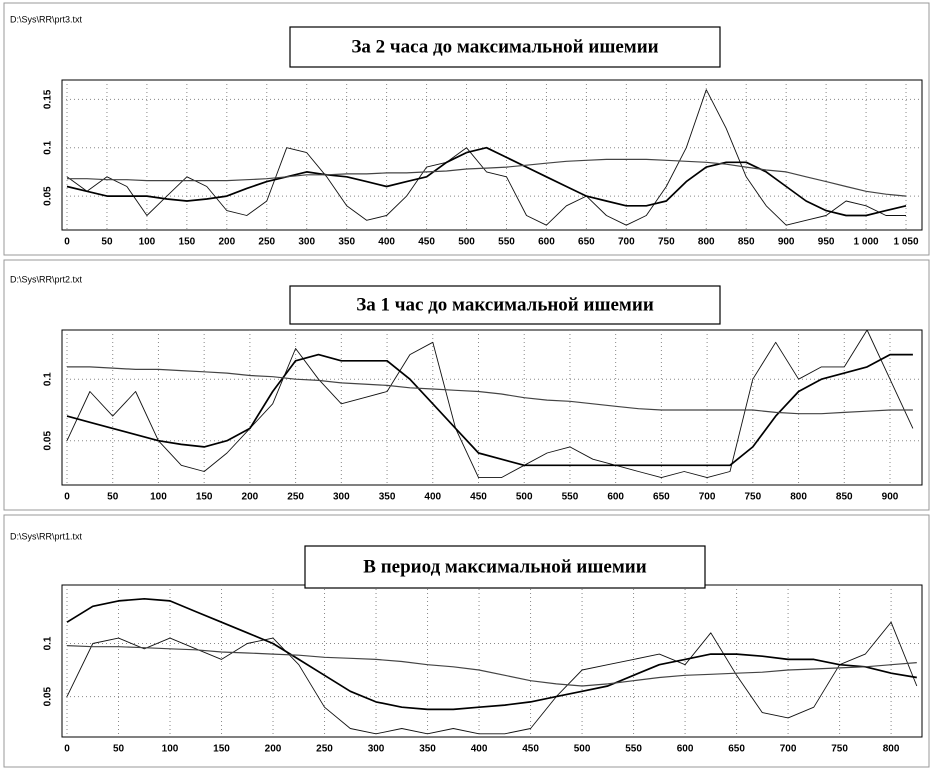 The width and height of the screenshot is (934, 771). I want to click on y-tick-label: 0.15, so click(48, 99).